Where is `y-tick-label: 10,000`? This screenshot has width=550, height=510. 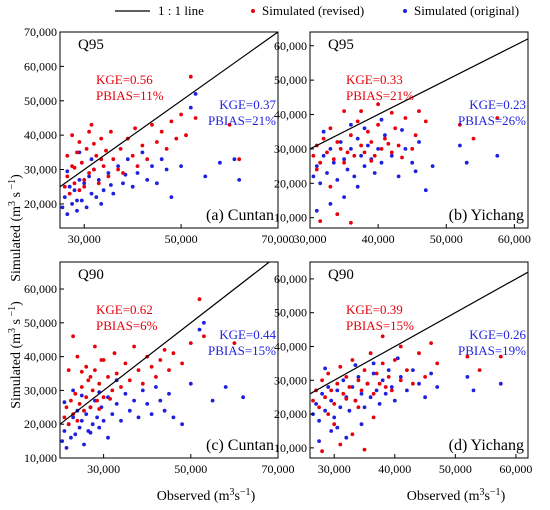 y-tick-label: 10,000 is located at coordinates (40, 458).